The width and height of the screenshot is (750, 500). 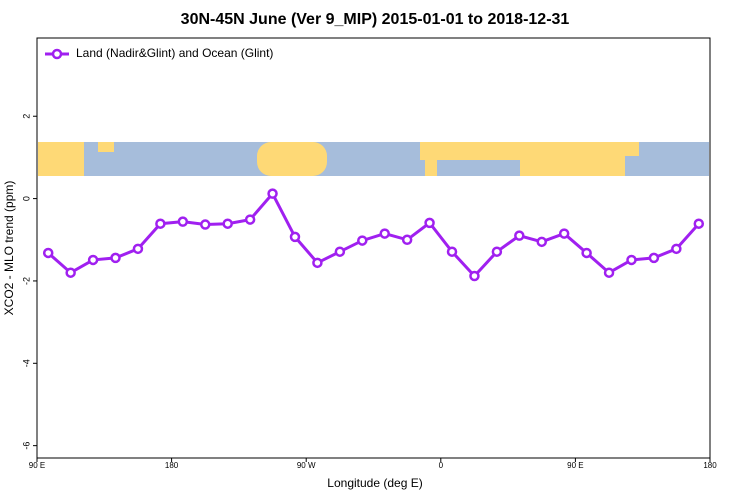 I want to click on y-tick-label: -4, so click(x=26, y=363).